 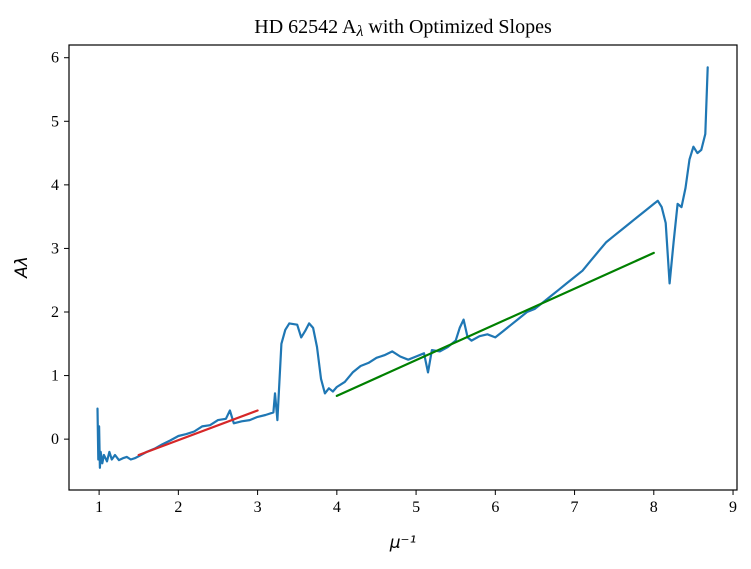 I want to click on x-axis: 1 2 3 4 5 6 7 8 9, so click(x=416, y=503).